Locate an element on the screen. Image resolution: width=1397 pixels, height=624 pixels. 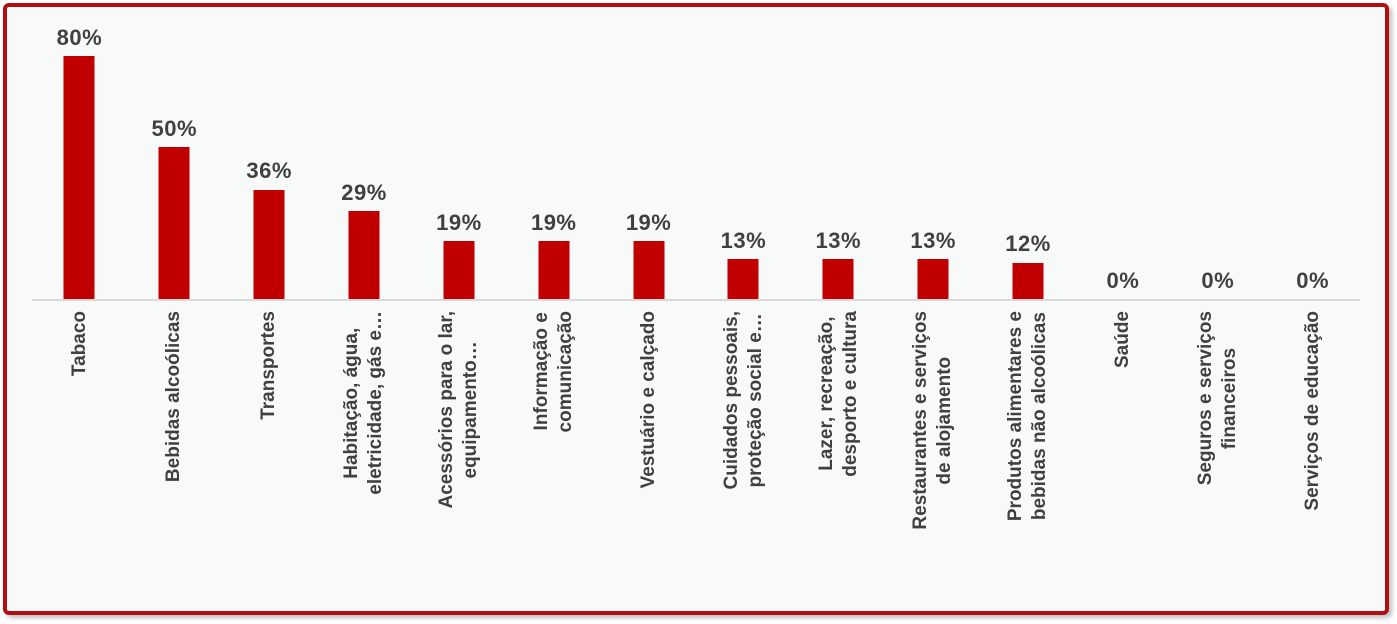
category-label: Restaurantes e serviços de alojamento is located at coordinates (933, 420).